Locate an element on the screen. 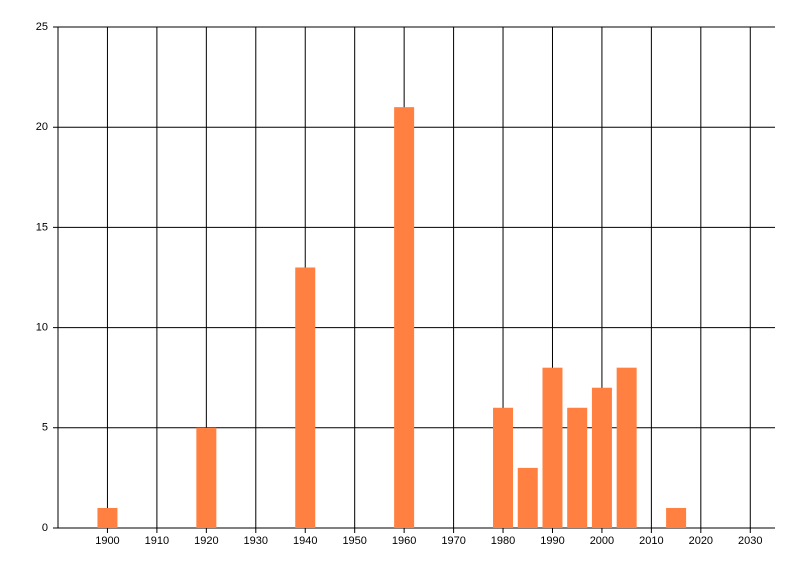 The width and height of the screenshot is (800, 576). x-tick-label: 1900 is located at coordinates (107, 541).